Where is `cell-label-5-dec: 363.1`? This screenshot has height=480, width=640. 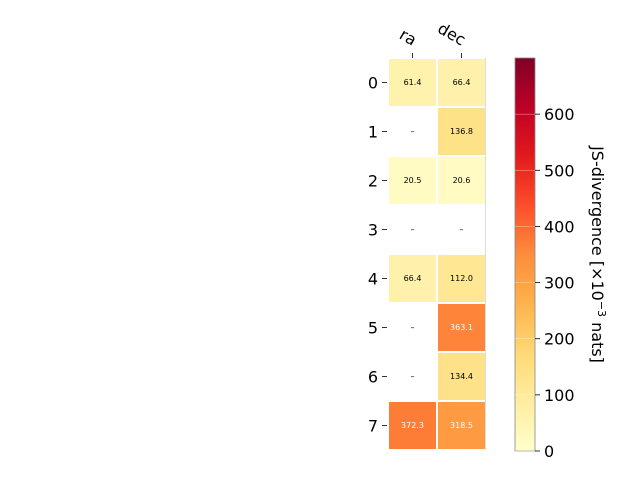
cell-label-5-dec: 363.1 is located at coordinates (461, 327).